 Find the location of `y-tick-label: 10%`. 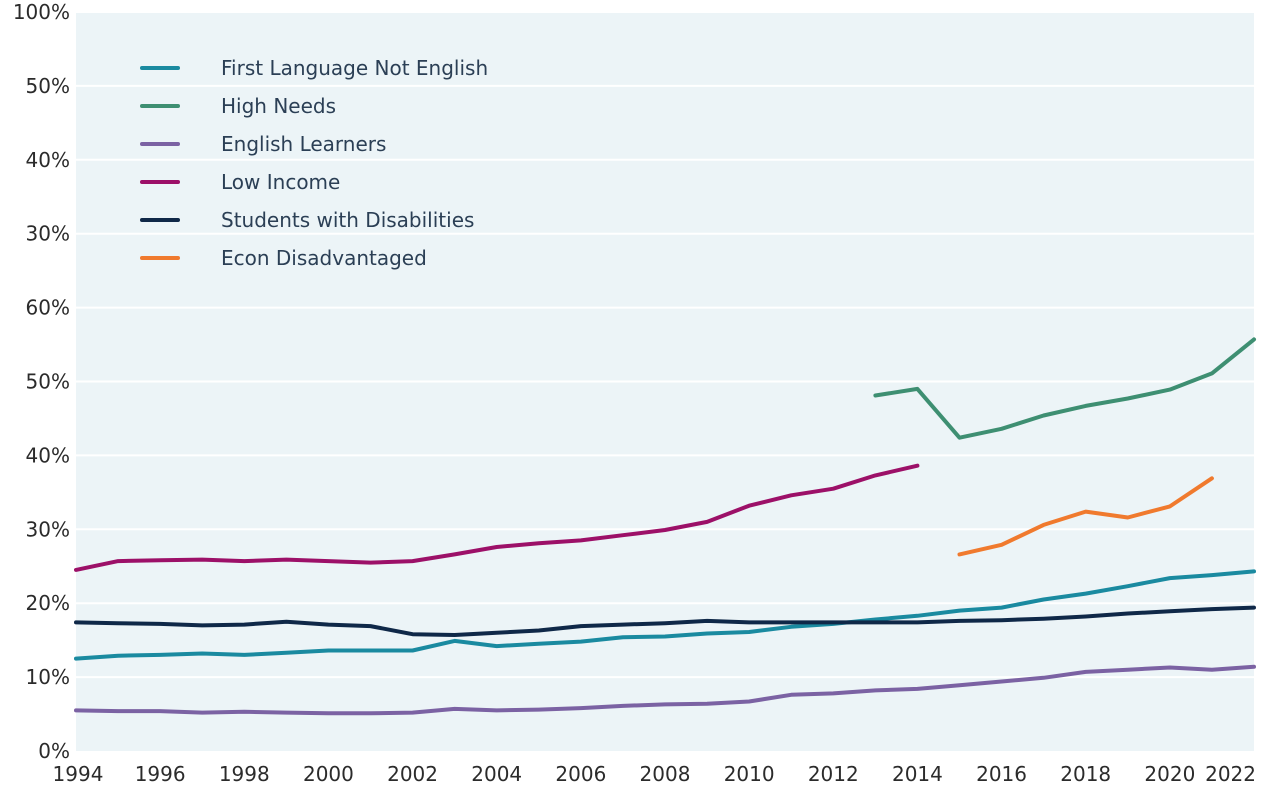

y-tick-label: 10% is located at coordinates (48, 677).